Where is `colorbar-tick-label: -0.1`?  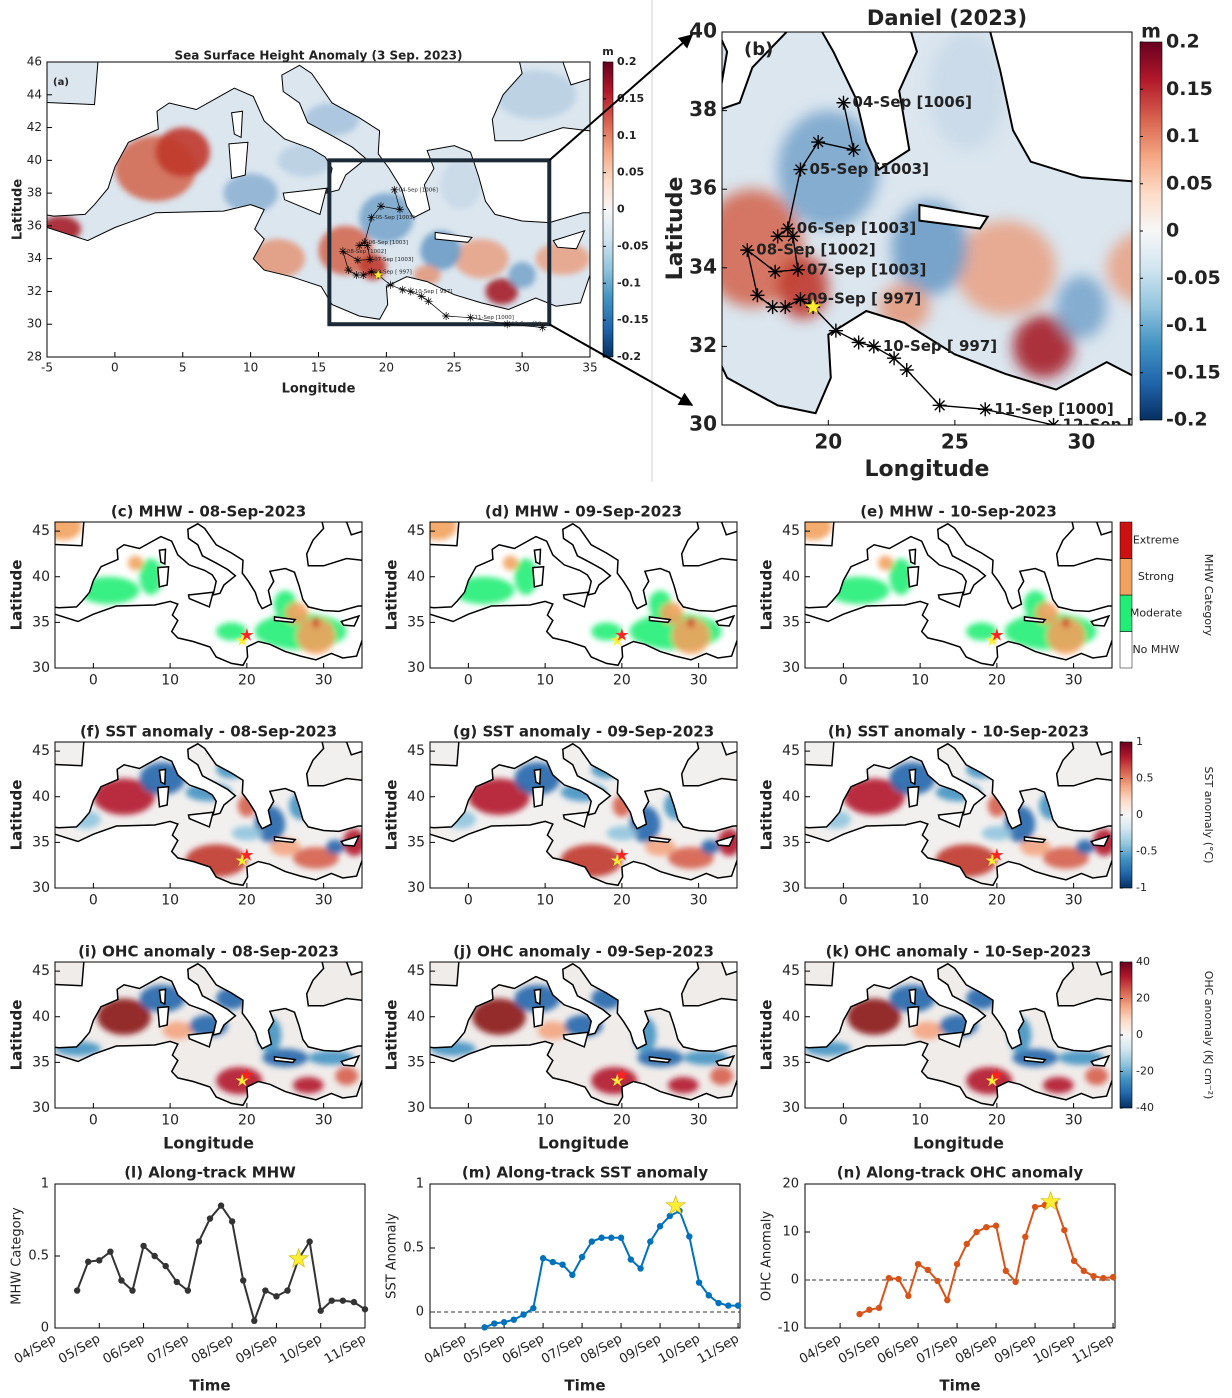
colorbar-tick-label: -0.1 is located at coordinates (629, 282).